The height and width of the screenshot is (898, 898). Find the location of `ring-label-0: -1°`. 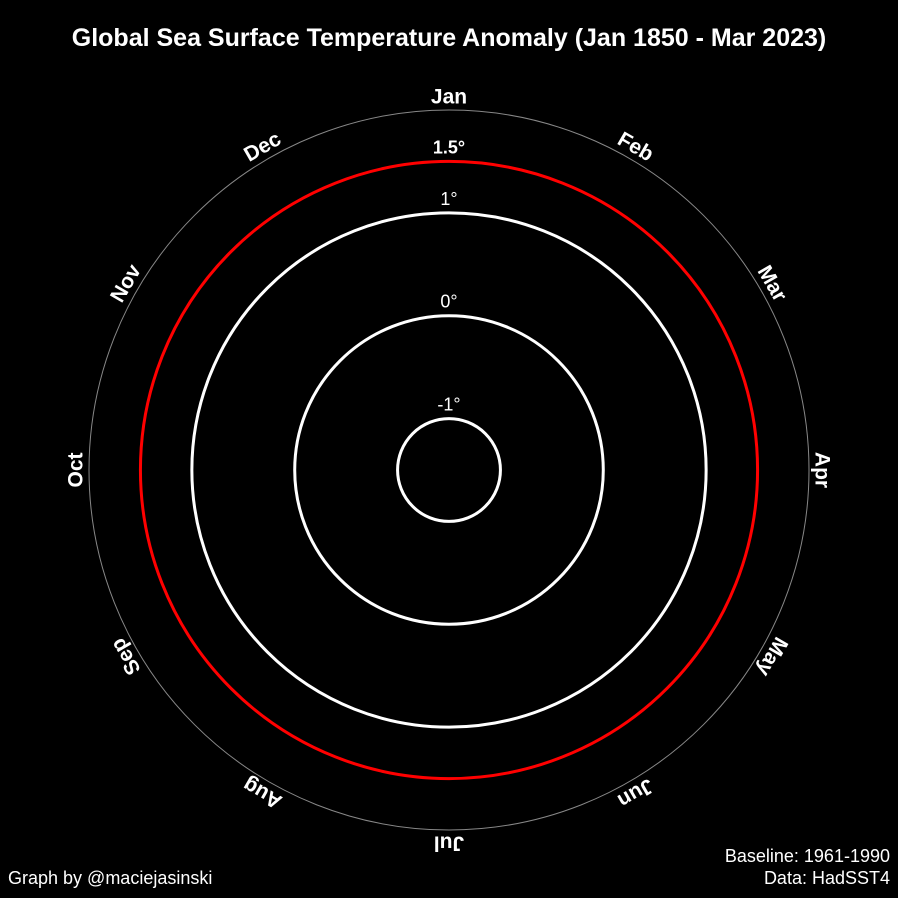

ring-label-0: -1° is located at coordinates (448, 405).